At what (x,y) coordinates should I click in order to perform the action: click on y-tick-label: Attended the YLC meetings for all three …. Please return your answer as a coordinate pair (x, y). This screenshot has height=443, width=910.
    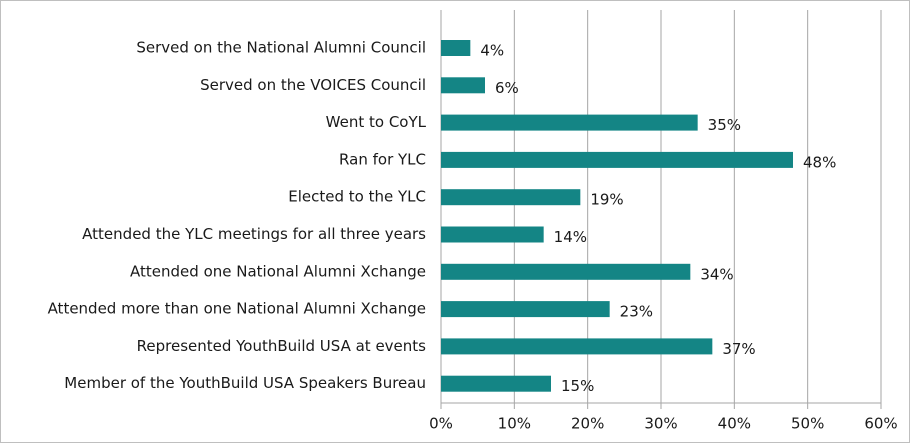
    Looking at the image, I should click on (254, 234).